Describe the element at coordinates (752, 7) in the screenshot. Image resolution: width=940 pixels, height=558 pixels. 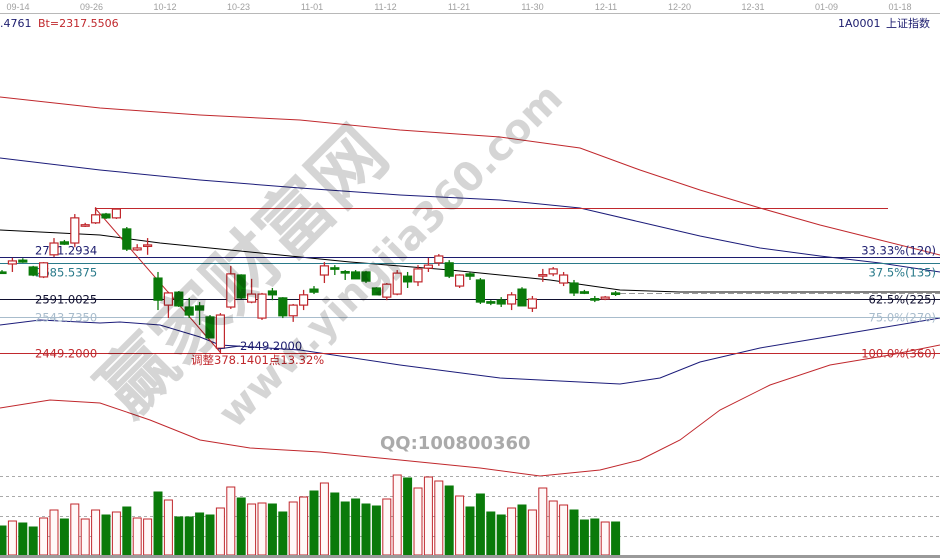
I see `date-tick-label: 12-31` at that location.